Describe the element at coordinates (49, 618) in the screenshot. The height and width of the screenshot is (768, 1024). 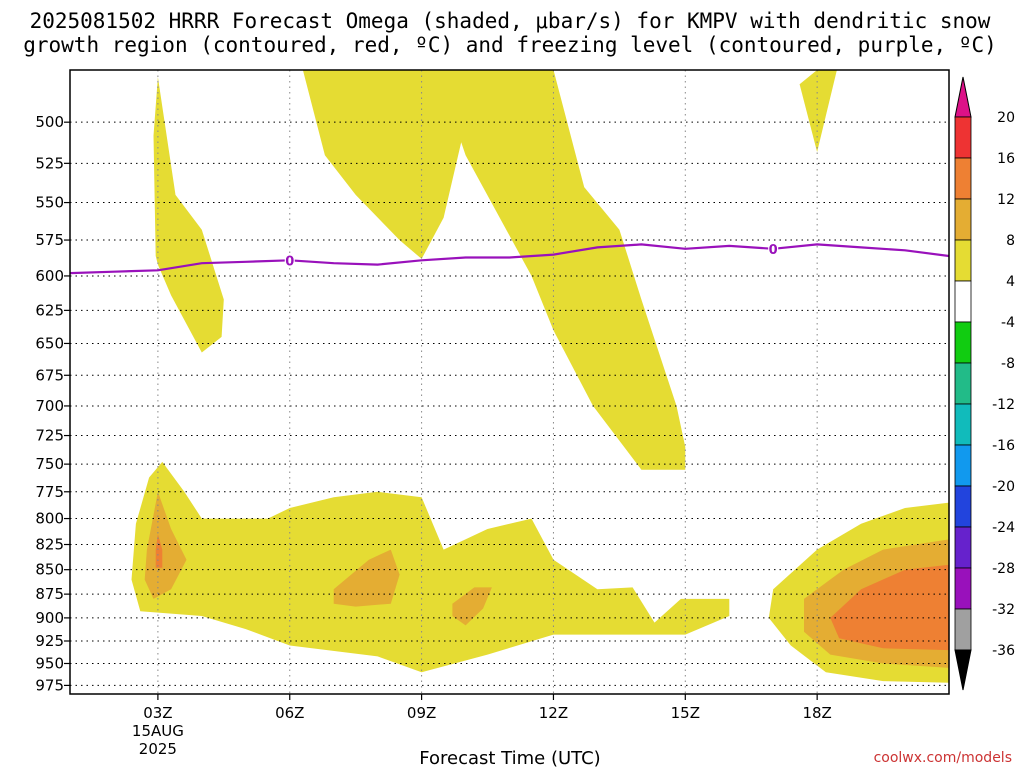
I see `y-tick-label-900: 900` at that location.